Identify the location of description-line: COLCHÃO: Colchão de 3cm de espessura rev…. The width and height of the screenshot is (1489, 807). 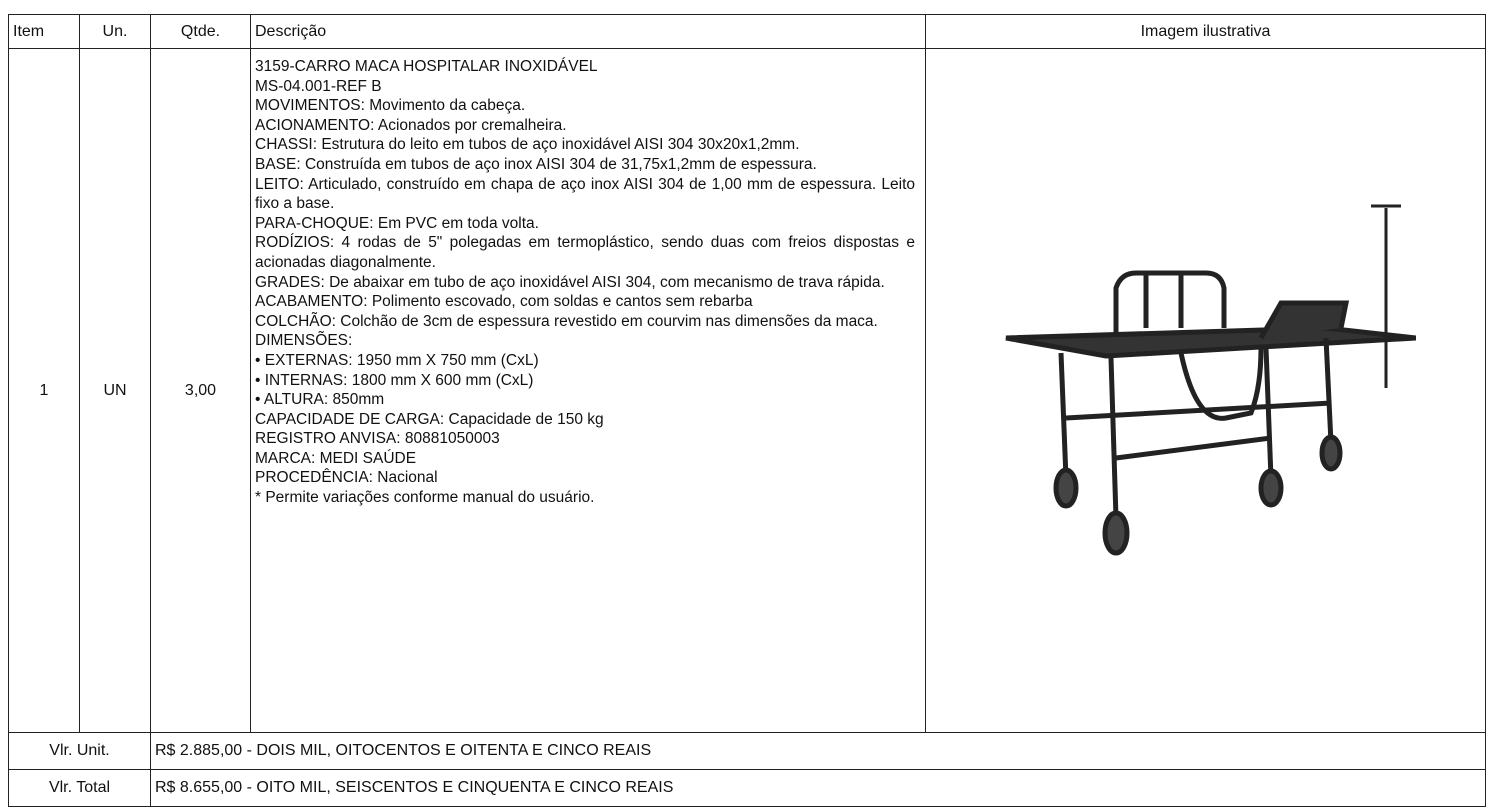
(566, 321).